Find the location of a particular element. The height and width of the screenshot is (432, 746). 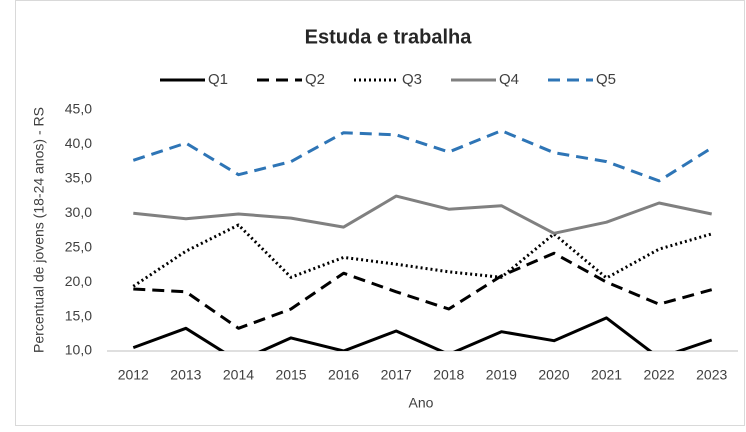

y-tick-label: 15,0 is located at coordinates (78, 315).